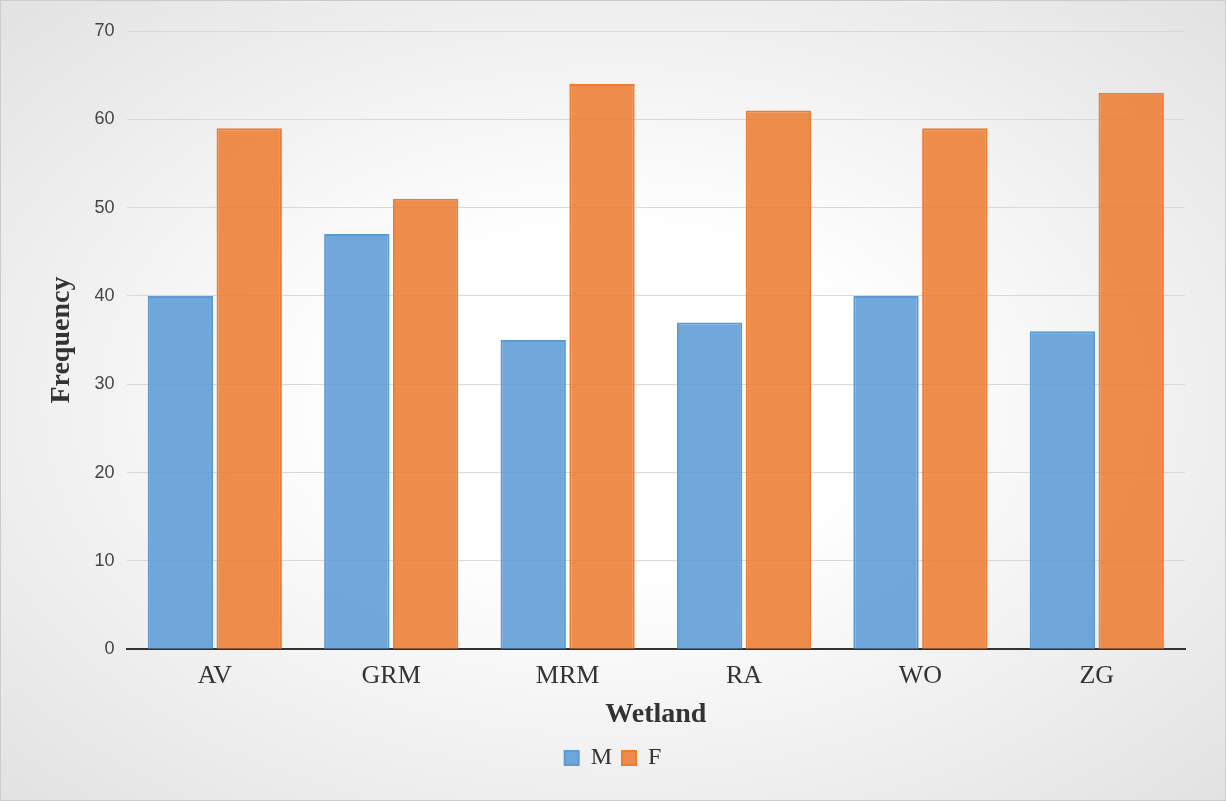 This screenshot has width=1226, height=801. What do you see at coordinates (655, 756) in the screenshot?
I see `legend-label: F` at bounding box center [655, 756].